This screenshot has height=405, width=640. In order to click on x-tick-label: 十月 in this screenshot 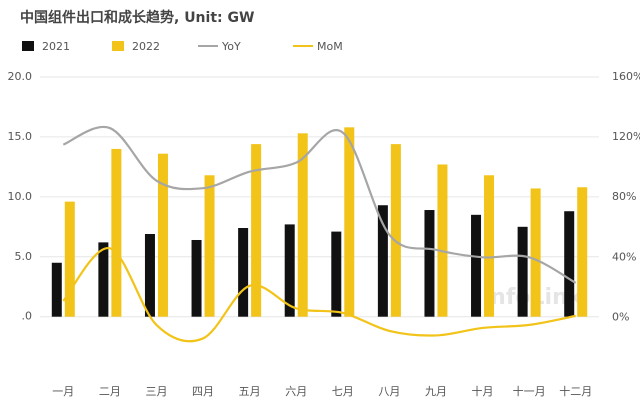, I will do `click(483, 391)`.